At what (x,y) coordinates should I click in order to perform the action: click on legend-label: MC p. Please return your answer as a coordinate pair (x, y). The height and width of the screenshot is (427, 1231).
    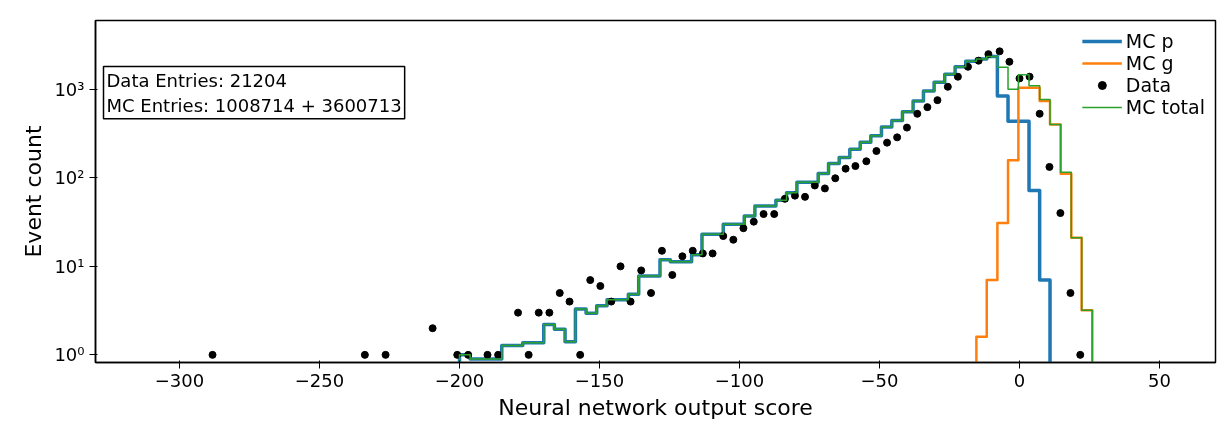
    Looking at the image, I should click on (1149, 41).